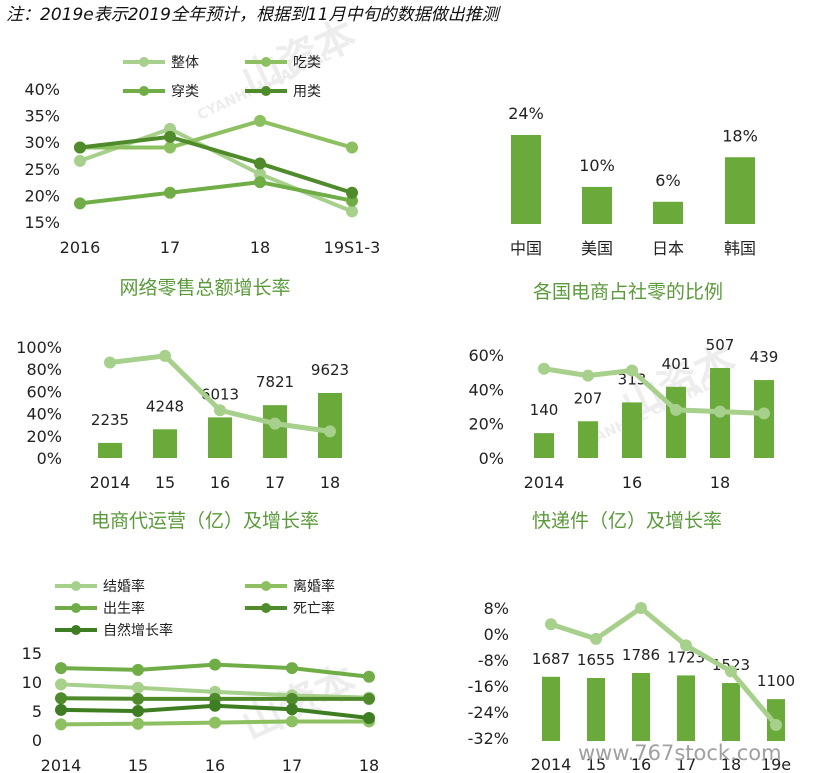 This screenshot has height=773, width=821. What do you see at coordinates (32, 682) in the screenshot?
I see `y-tick-label: 10` at bounding box center [32, 682].